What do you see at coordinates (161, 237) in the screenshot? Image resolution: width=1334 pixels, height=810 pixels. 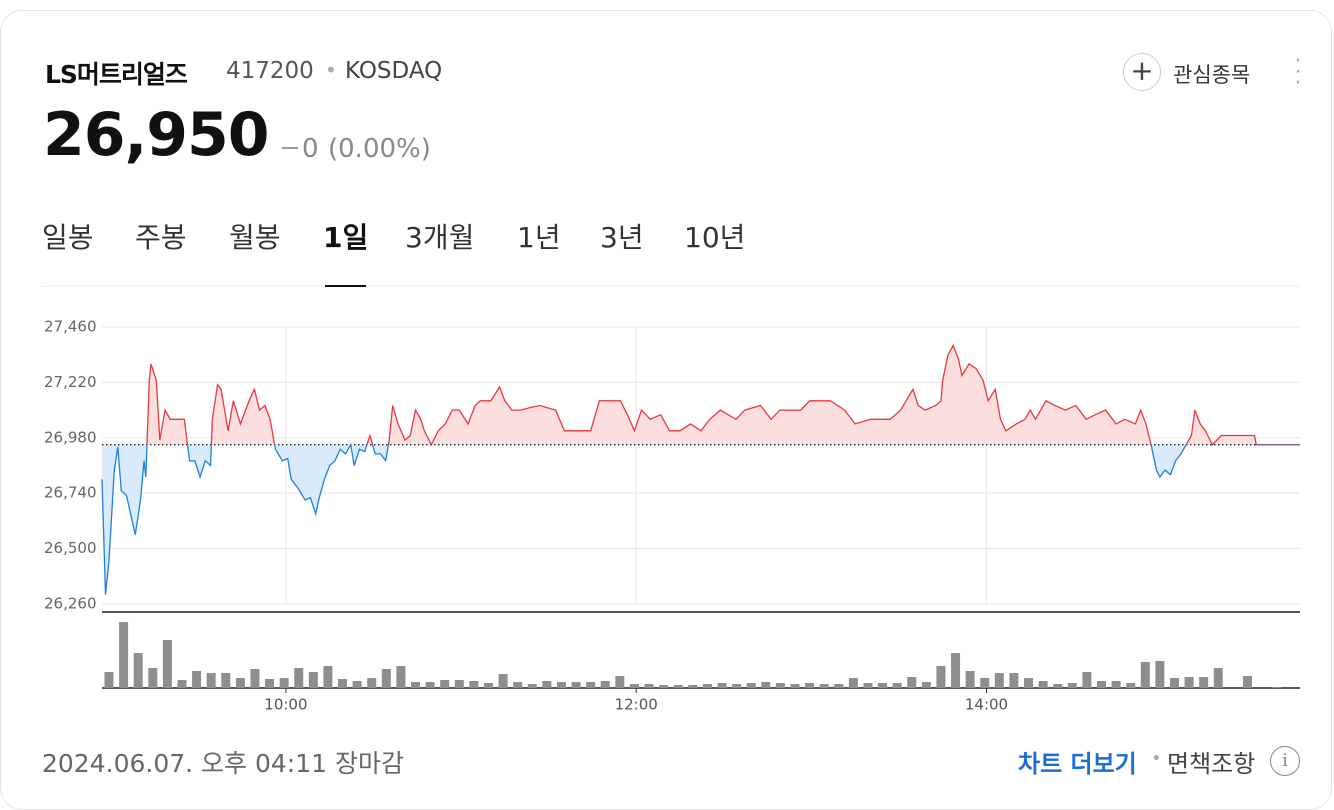 I see `tab: 주봉` at bounding box center [161, 237].